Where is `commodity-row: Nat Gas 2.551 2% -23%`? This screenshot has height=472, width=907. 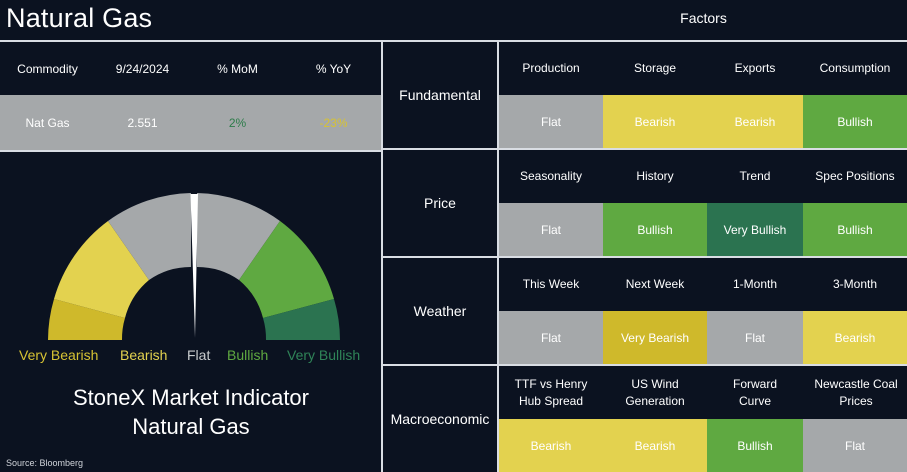 commodity-row: Nat Gas 2.551 2% -23% is located at coordinates (191, 122).